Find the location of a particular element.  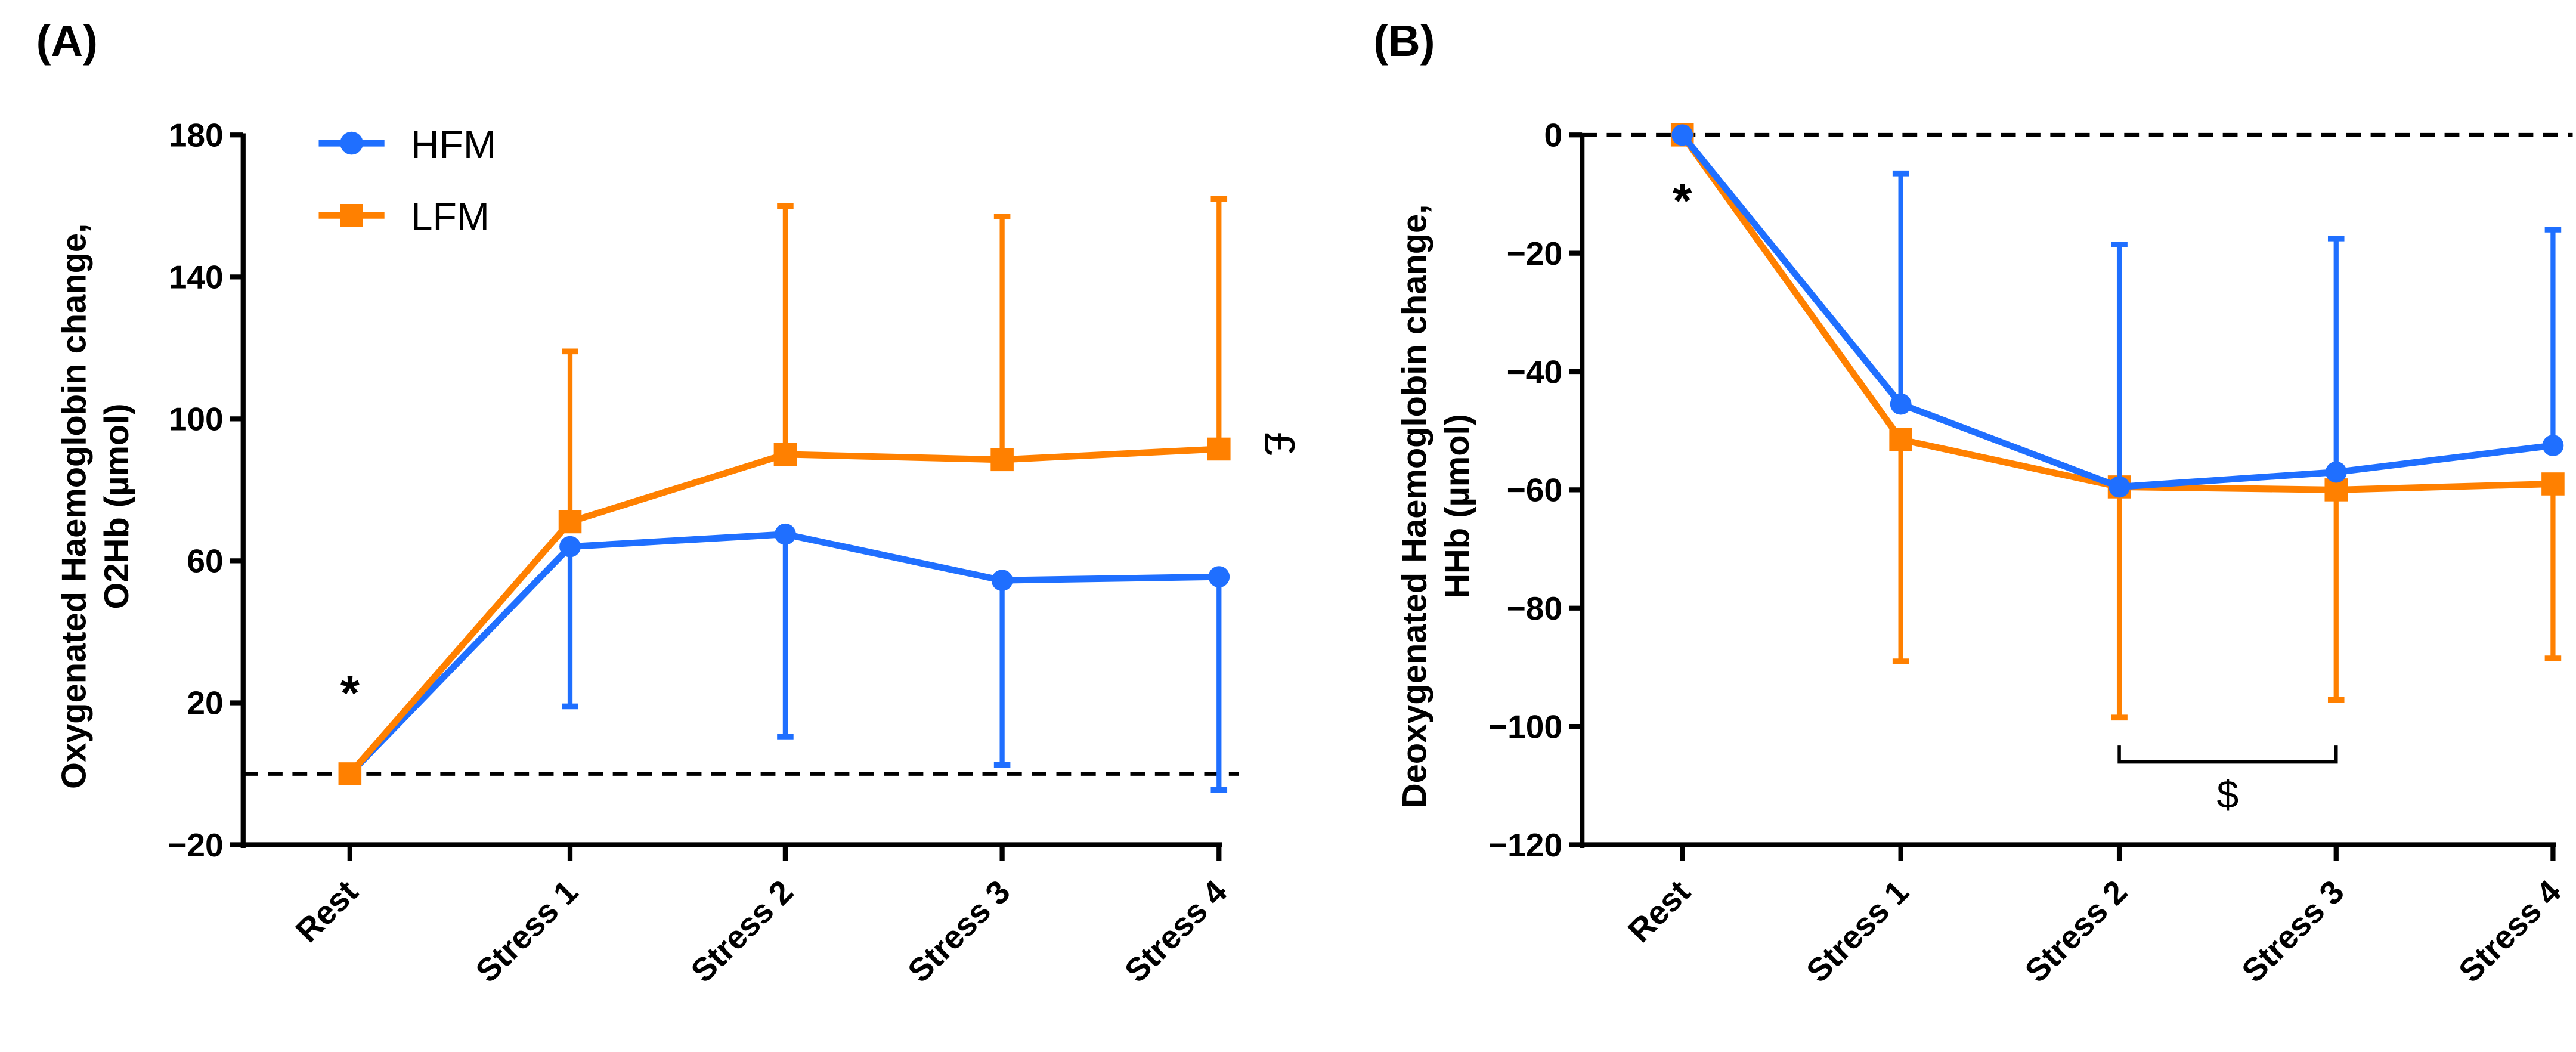

y-tick-label: 0 is located at coordinates (1553, 135).